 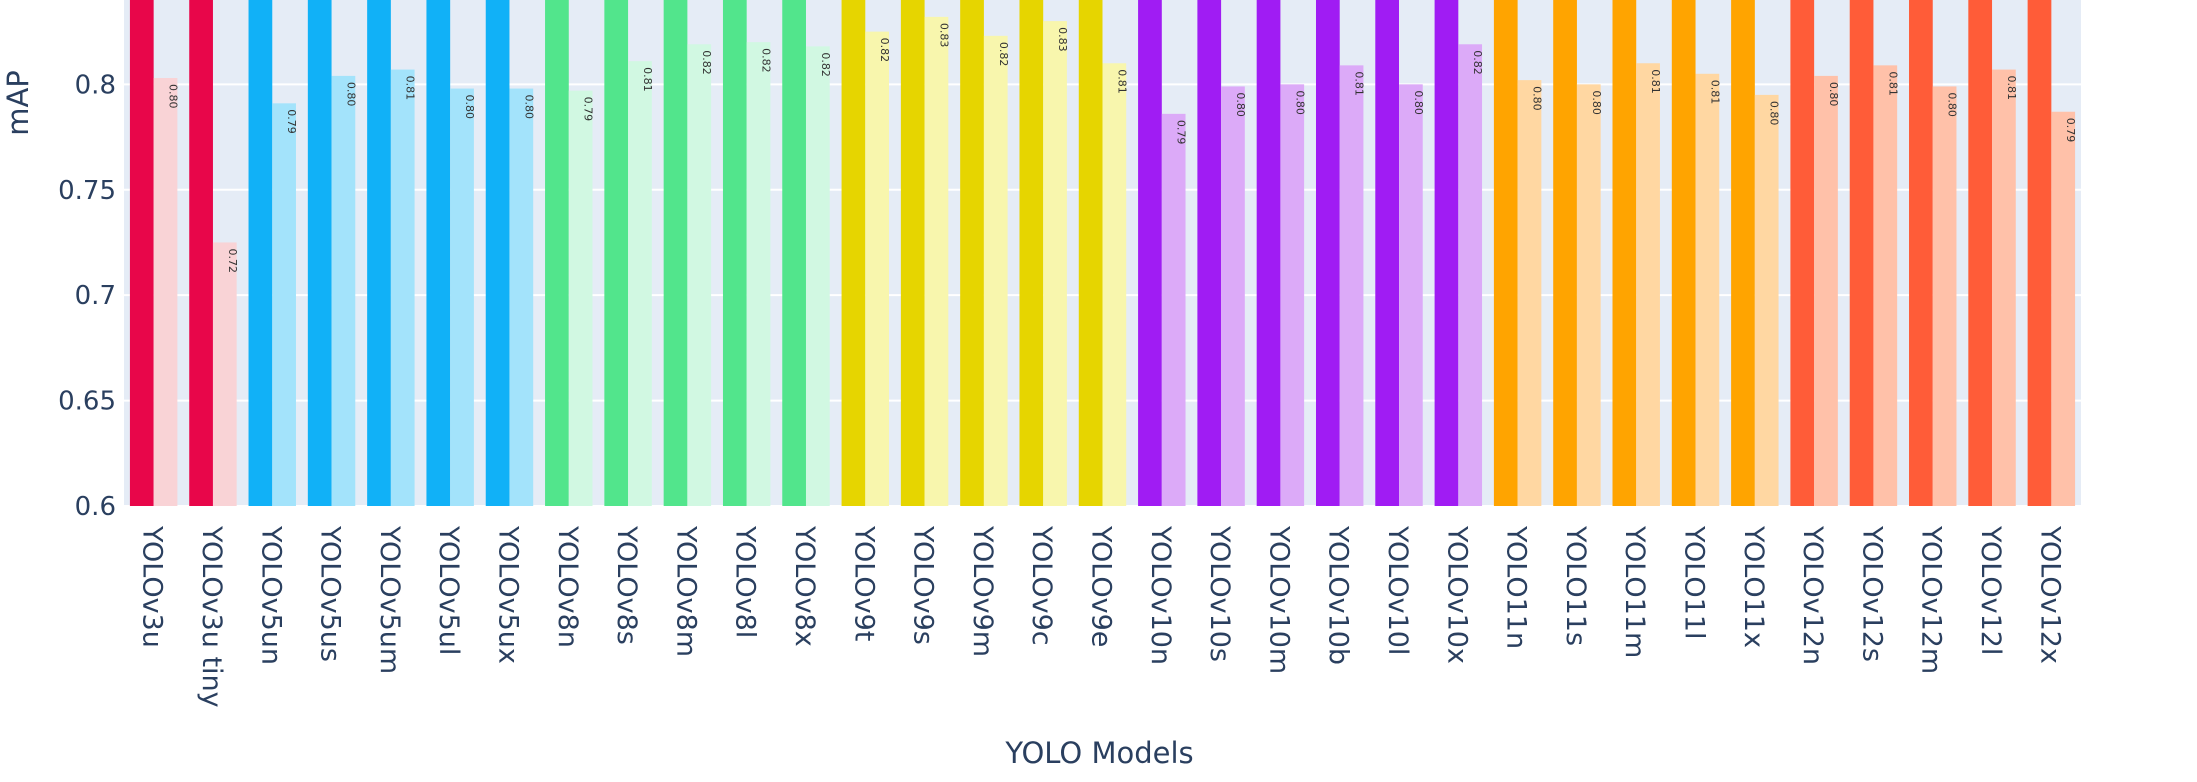 What do you see at coordinates (567, 586) in the screenshot?
I see `x-tick-label: YOLOv8n` at bounding box center [567, 586].